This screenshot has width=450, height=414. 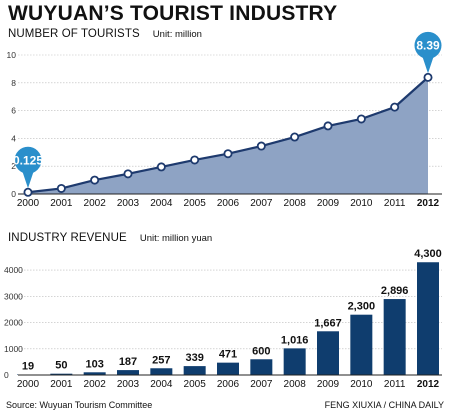 What do you see at coordinates (13, 166) in the screenshot?
I see `y-tick-label: 2` at bounding box center [13, 166].